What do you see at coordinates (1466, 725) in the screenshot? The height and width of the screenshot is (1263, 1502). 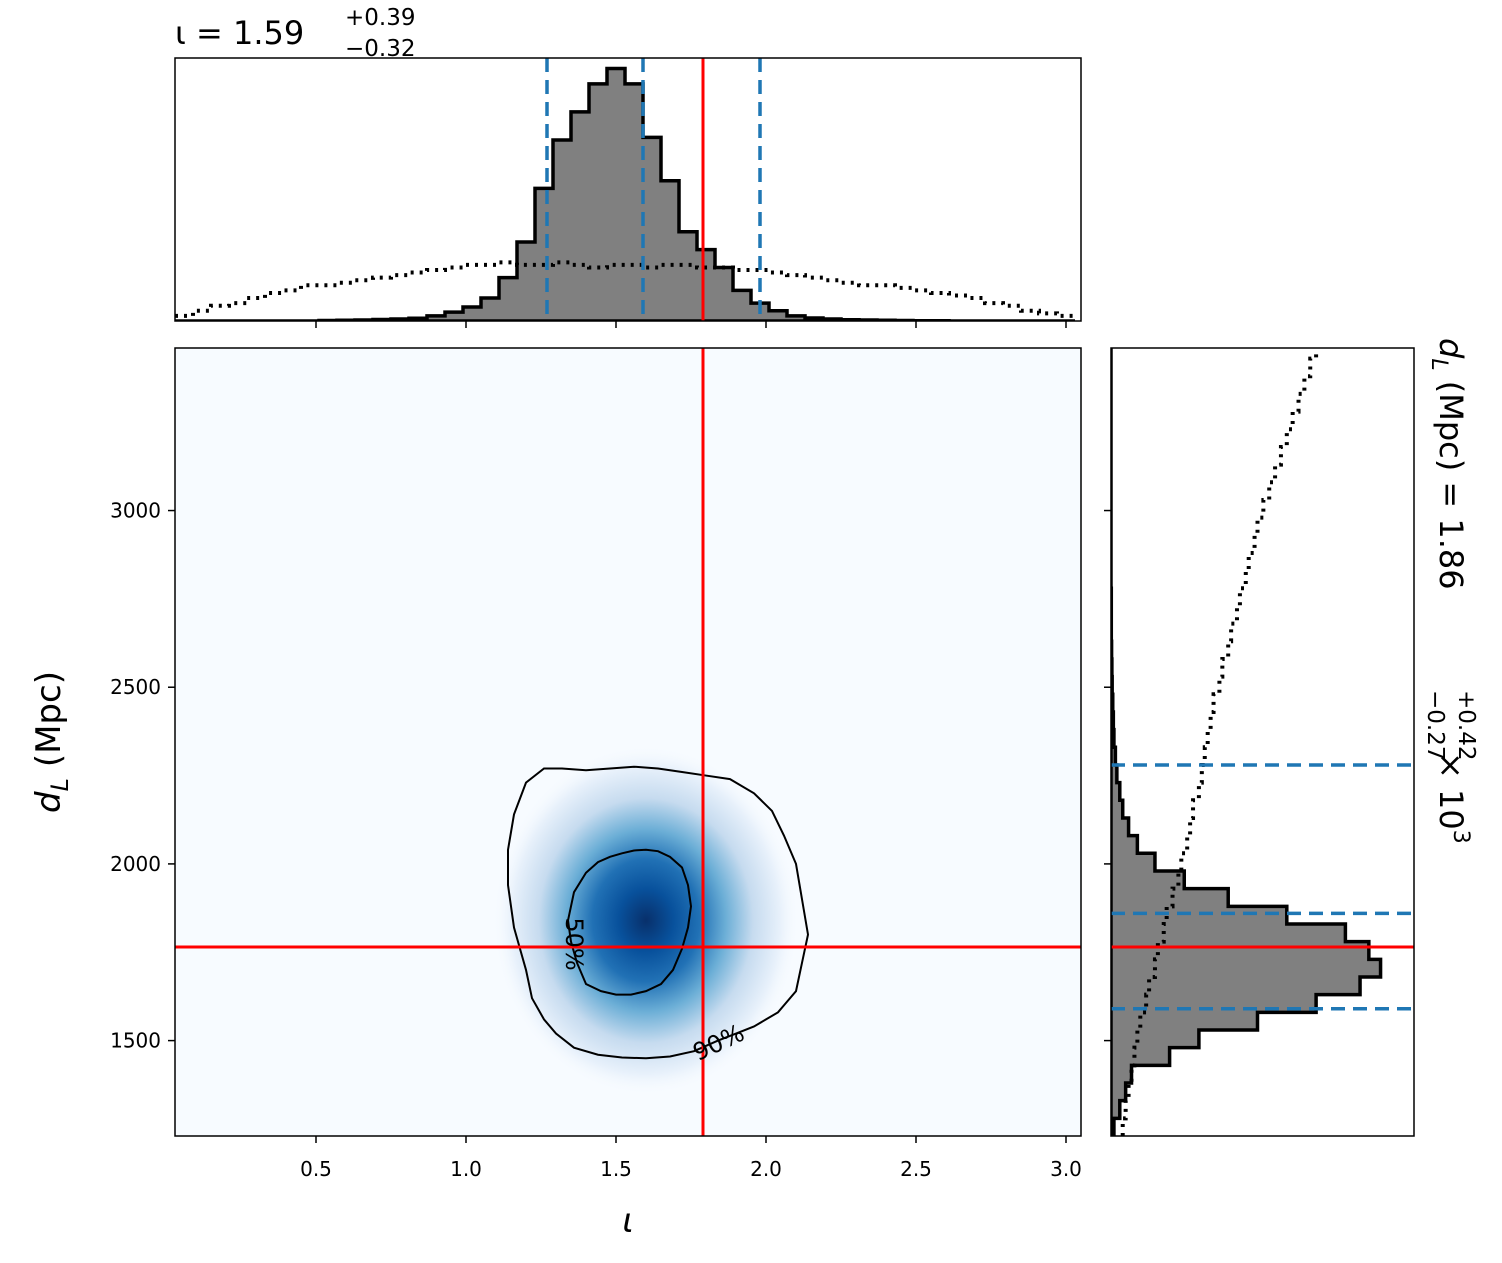 I see `dl-title-plus: +0.42` at bounding box center [1466, 725].